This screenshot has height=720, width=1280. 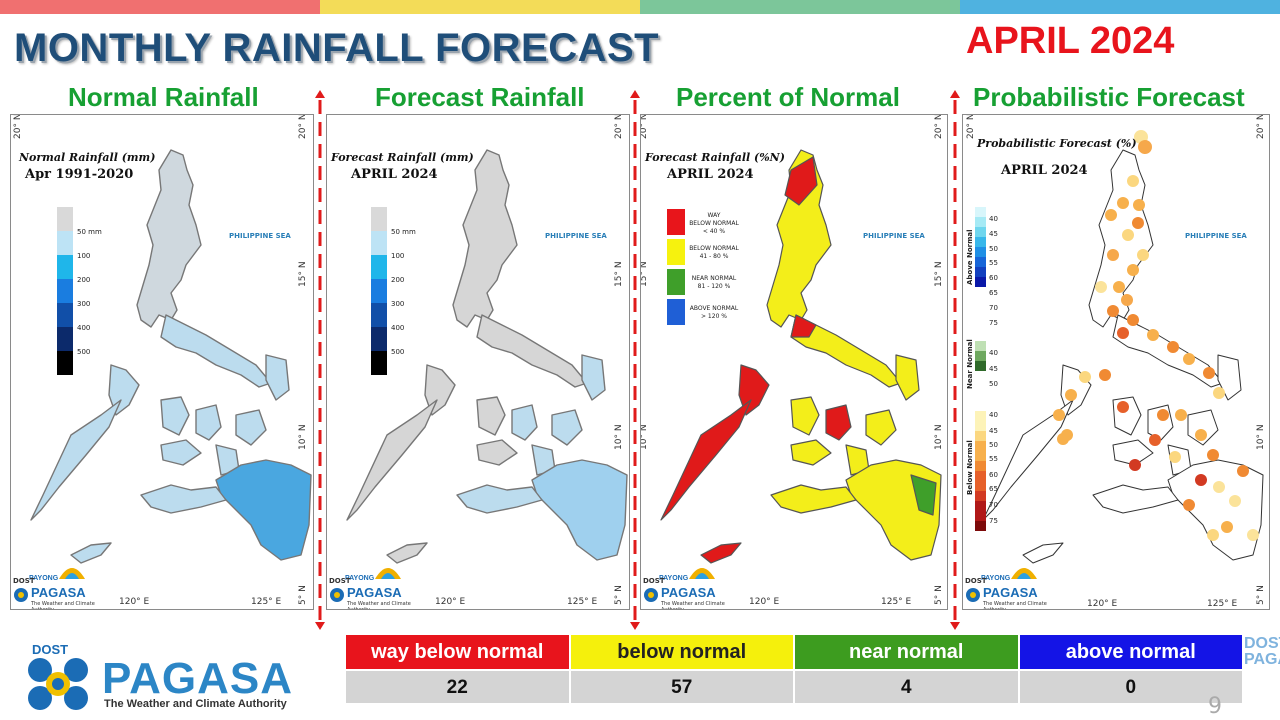 What do you see at coordinates (84, 352) in the screenshot?
I see `legend-label: 500` at bounding box center [84, 352].